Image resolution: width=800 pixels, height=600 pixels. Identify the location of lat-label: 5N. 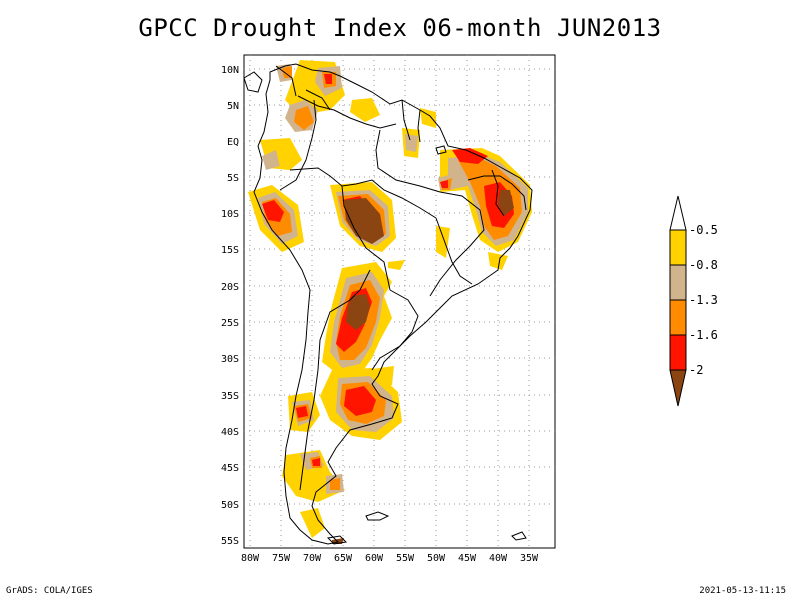
(233, 106).